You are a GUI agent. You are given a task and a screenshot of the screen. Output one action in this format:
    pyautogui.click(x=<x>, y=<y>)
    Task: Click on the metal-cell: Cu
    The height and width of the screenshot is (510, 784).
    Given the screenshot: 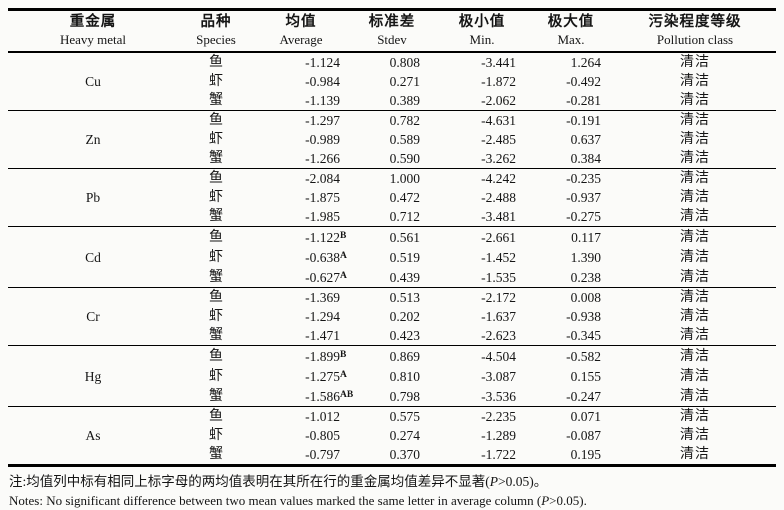 What is the action you would take?
    pyautogui.click(x=93, y=81)
    